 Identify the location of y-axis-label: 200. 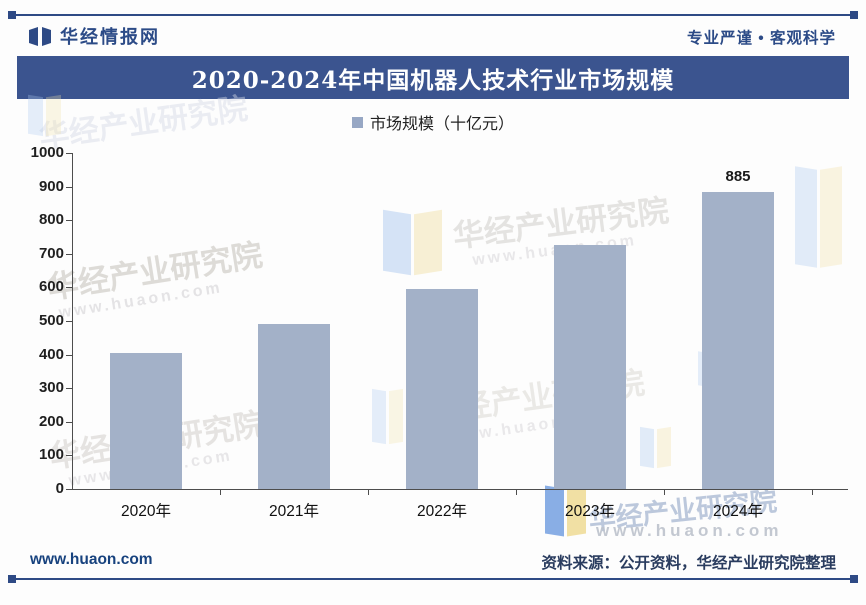
(51, 421).